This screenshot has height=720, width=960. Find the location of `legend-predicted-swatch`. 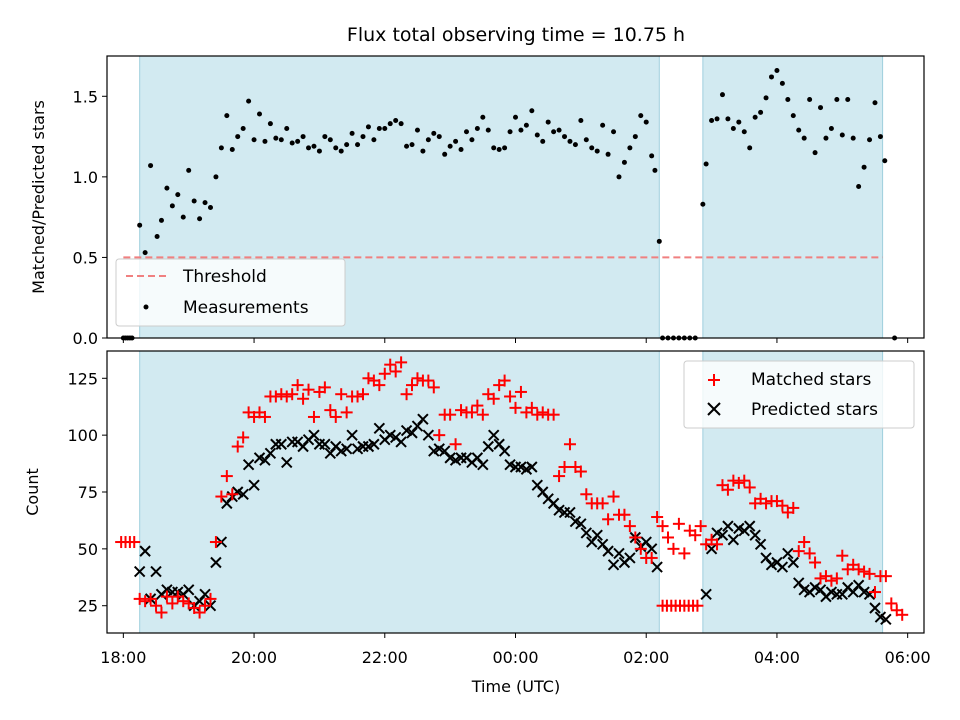

legend-predicted-swatch is located at coordinates (714, 409).